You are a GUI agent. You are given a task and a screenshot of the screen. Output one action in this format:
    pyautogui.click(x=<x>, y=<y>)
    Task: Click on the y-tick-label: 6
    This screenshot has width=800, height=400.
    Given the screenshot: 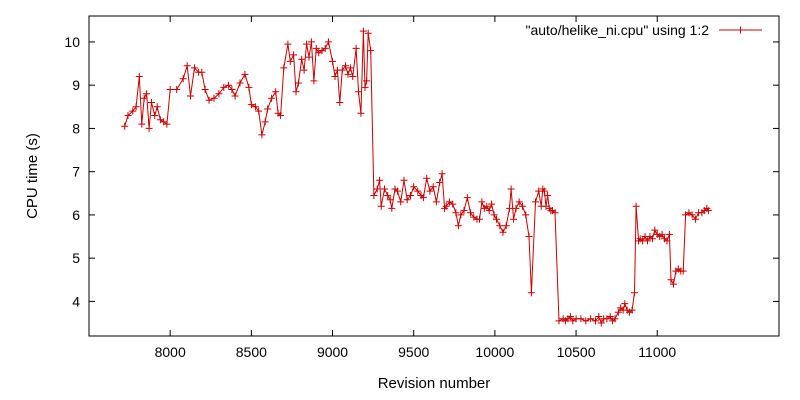 What is the action you would take?
    pyautogui.click(x=76, y=215)
    